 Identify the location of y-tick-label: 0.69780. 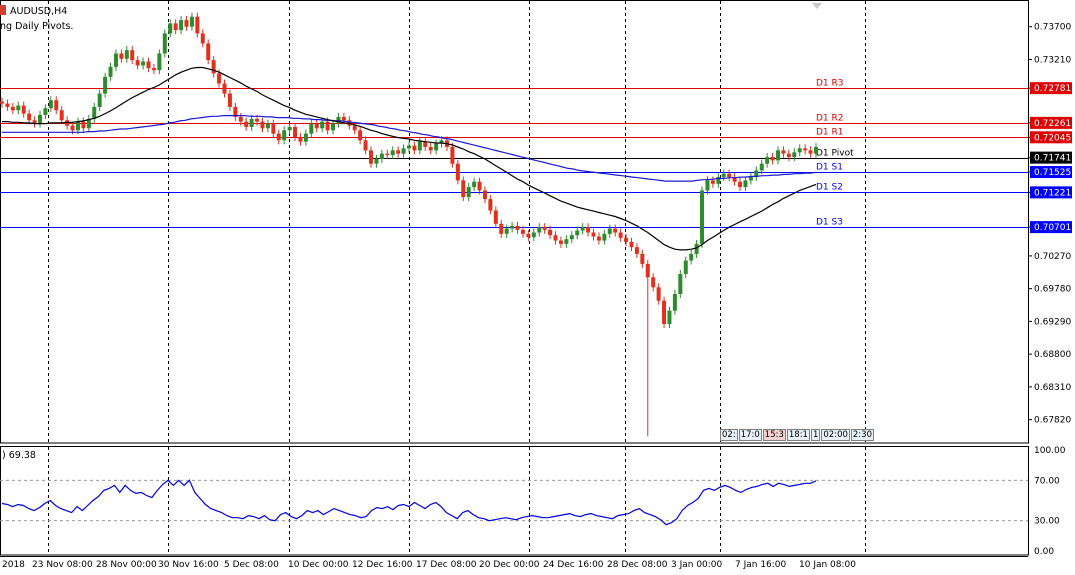
(1052, 290).